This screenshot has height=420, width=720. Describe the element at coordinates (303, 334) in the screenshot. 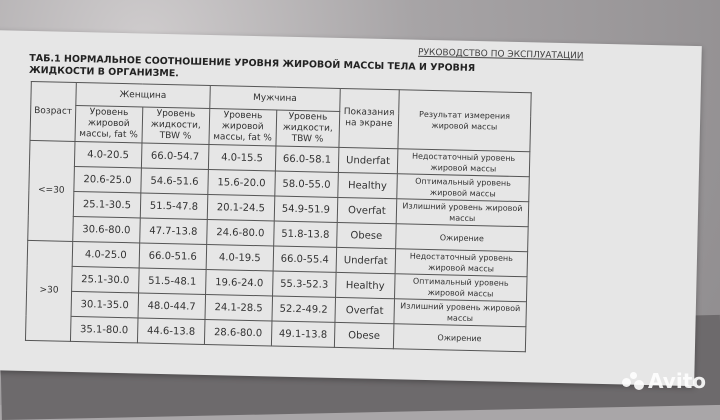

I see `m-tbw-cell: 49.1-13.8` at that location.